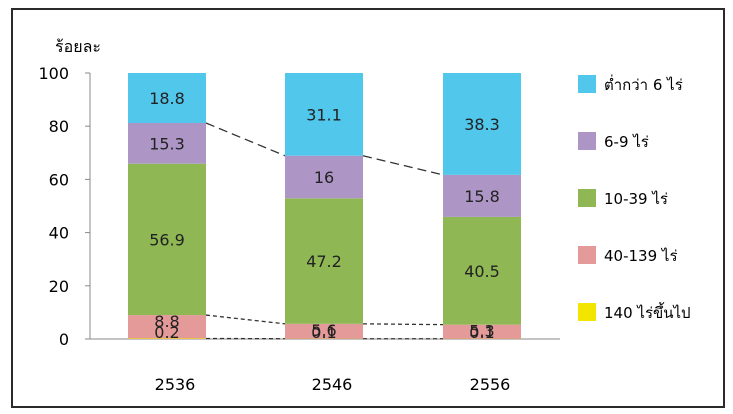 This screenshot has width=733, height=414. Describe the element at coordinates (166, 332) in the screenshot. I see `data-label: 0.2` at that location.